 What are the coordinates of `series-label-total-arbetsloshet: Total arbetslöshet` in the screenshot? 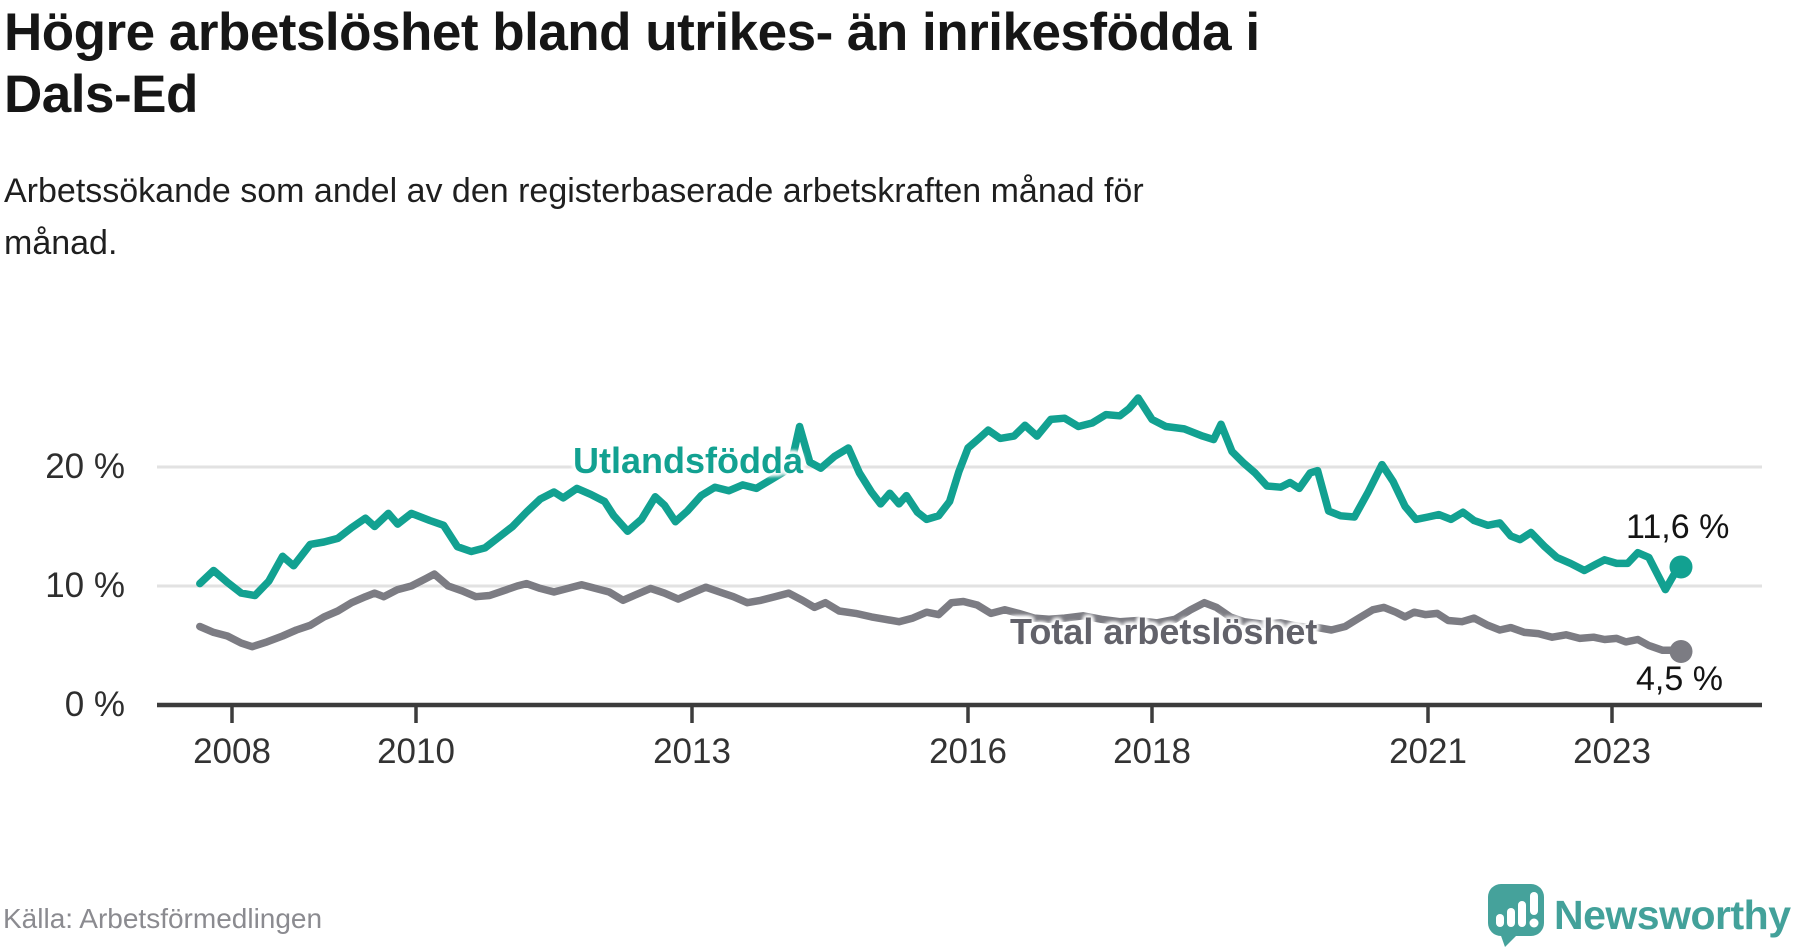 It's located at (1164, 631).